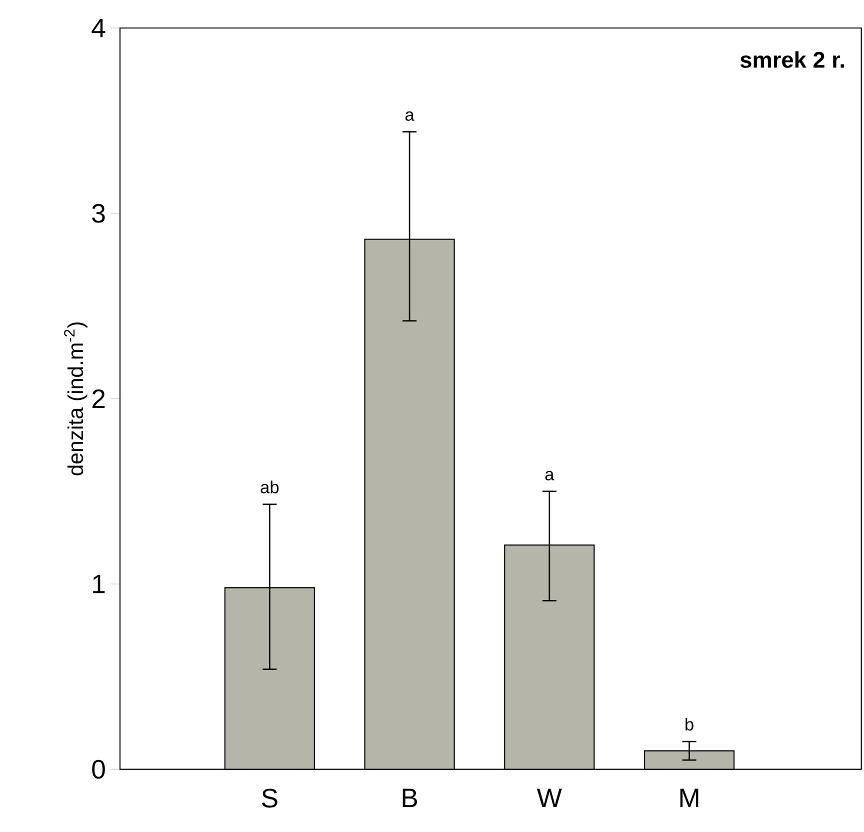 Image resolution: width=864 pixels, height=832 pixels. Describe the element at coordinates (410, 798) in the screenshot. I see `x-tick-label: B` at that location.